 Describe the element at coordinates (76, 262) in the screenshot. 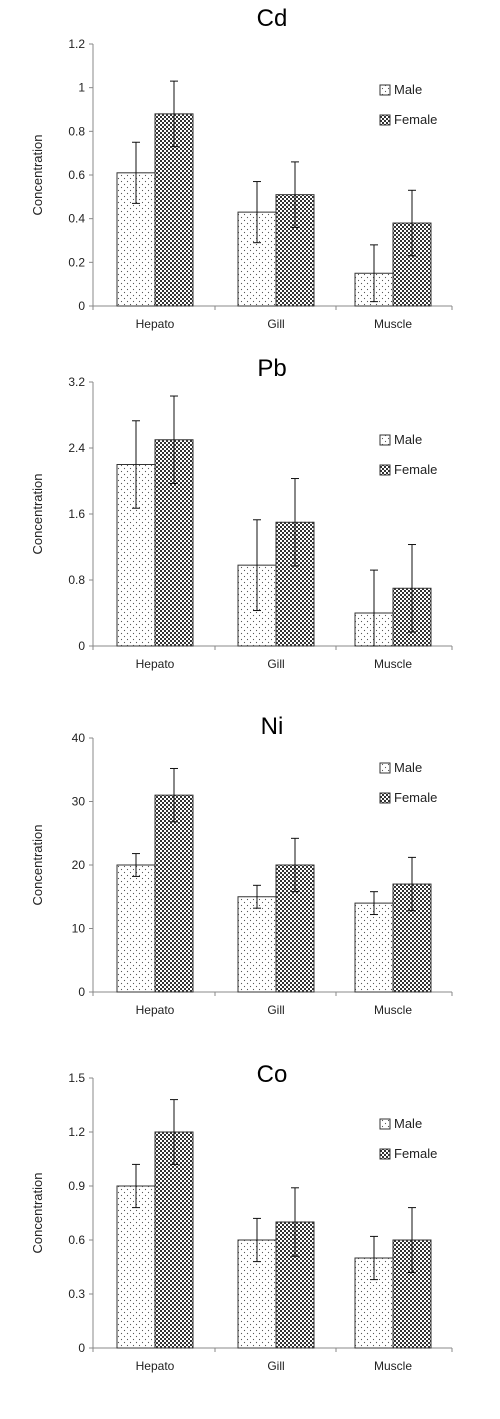

I see `y-tick-label: 0.2` at that location.